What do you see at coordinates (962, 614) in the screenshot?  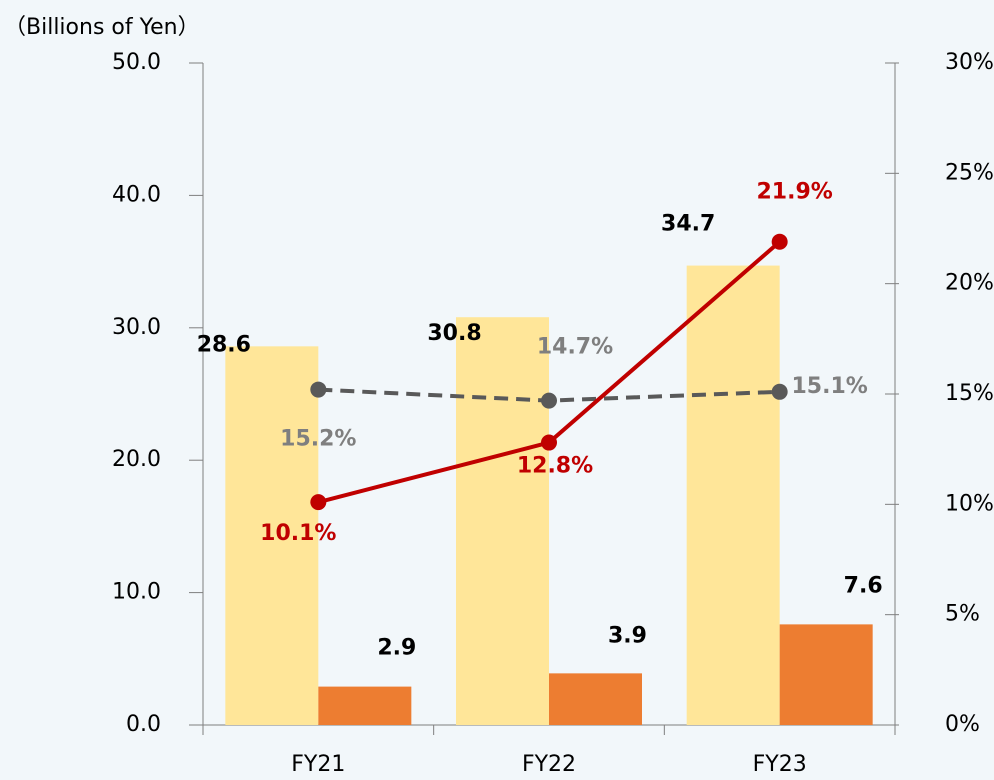 I see `y2-tick-label: 5%` at bounding box center [962, 614].